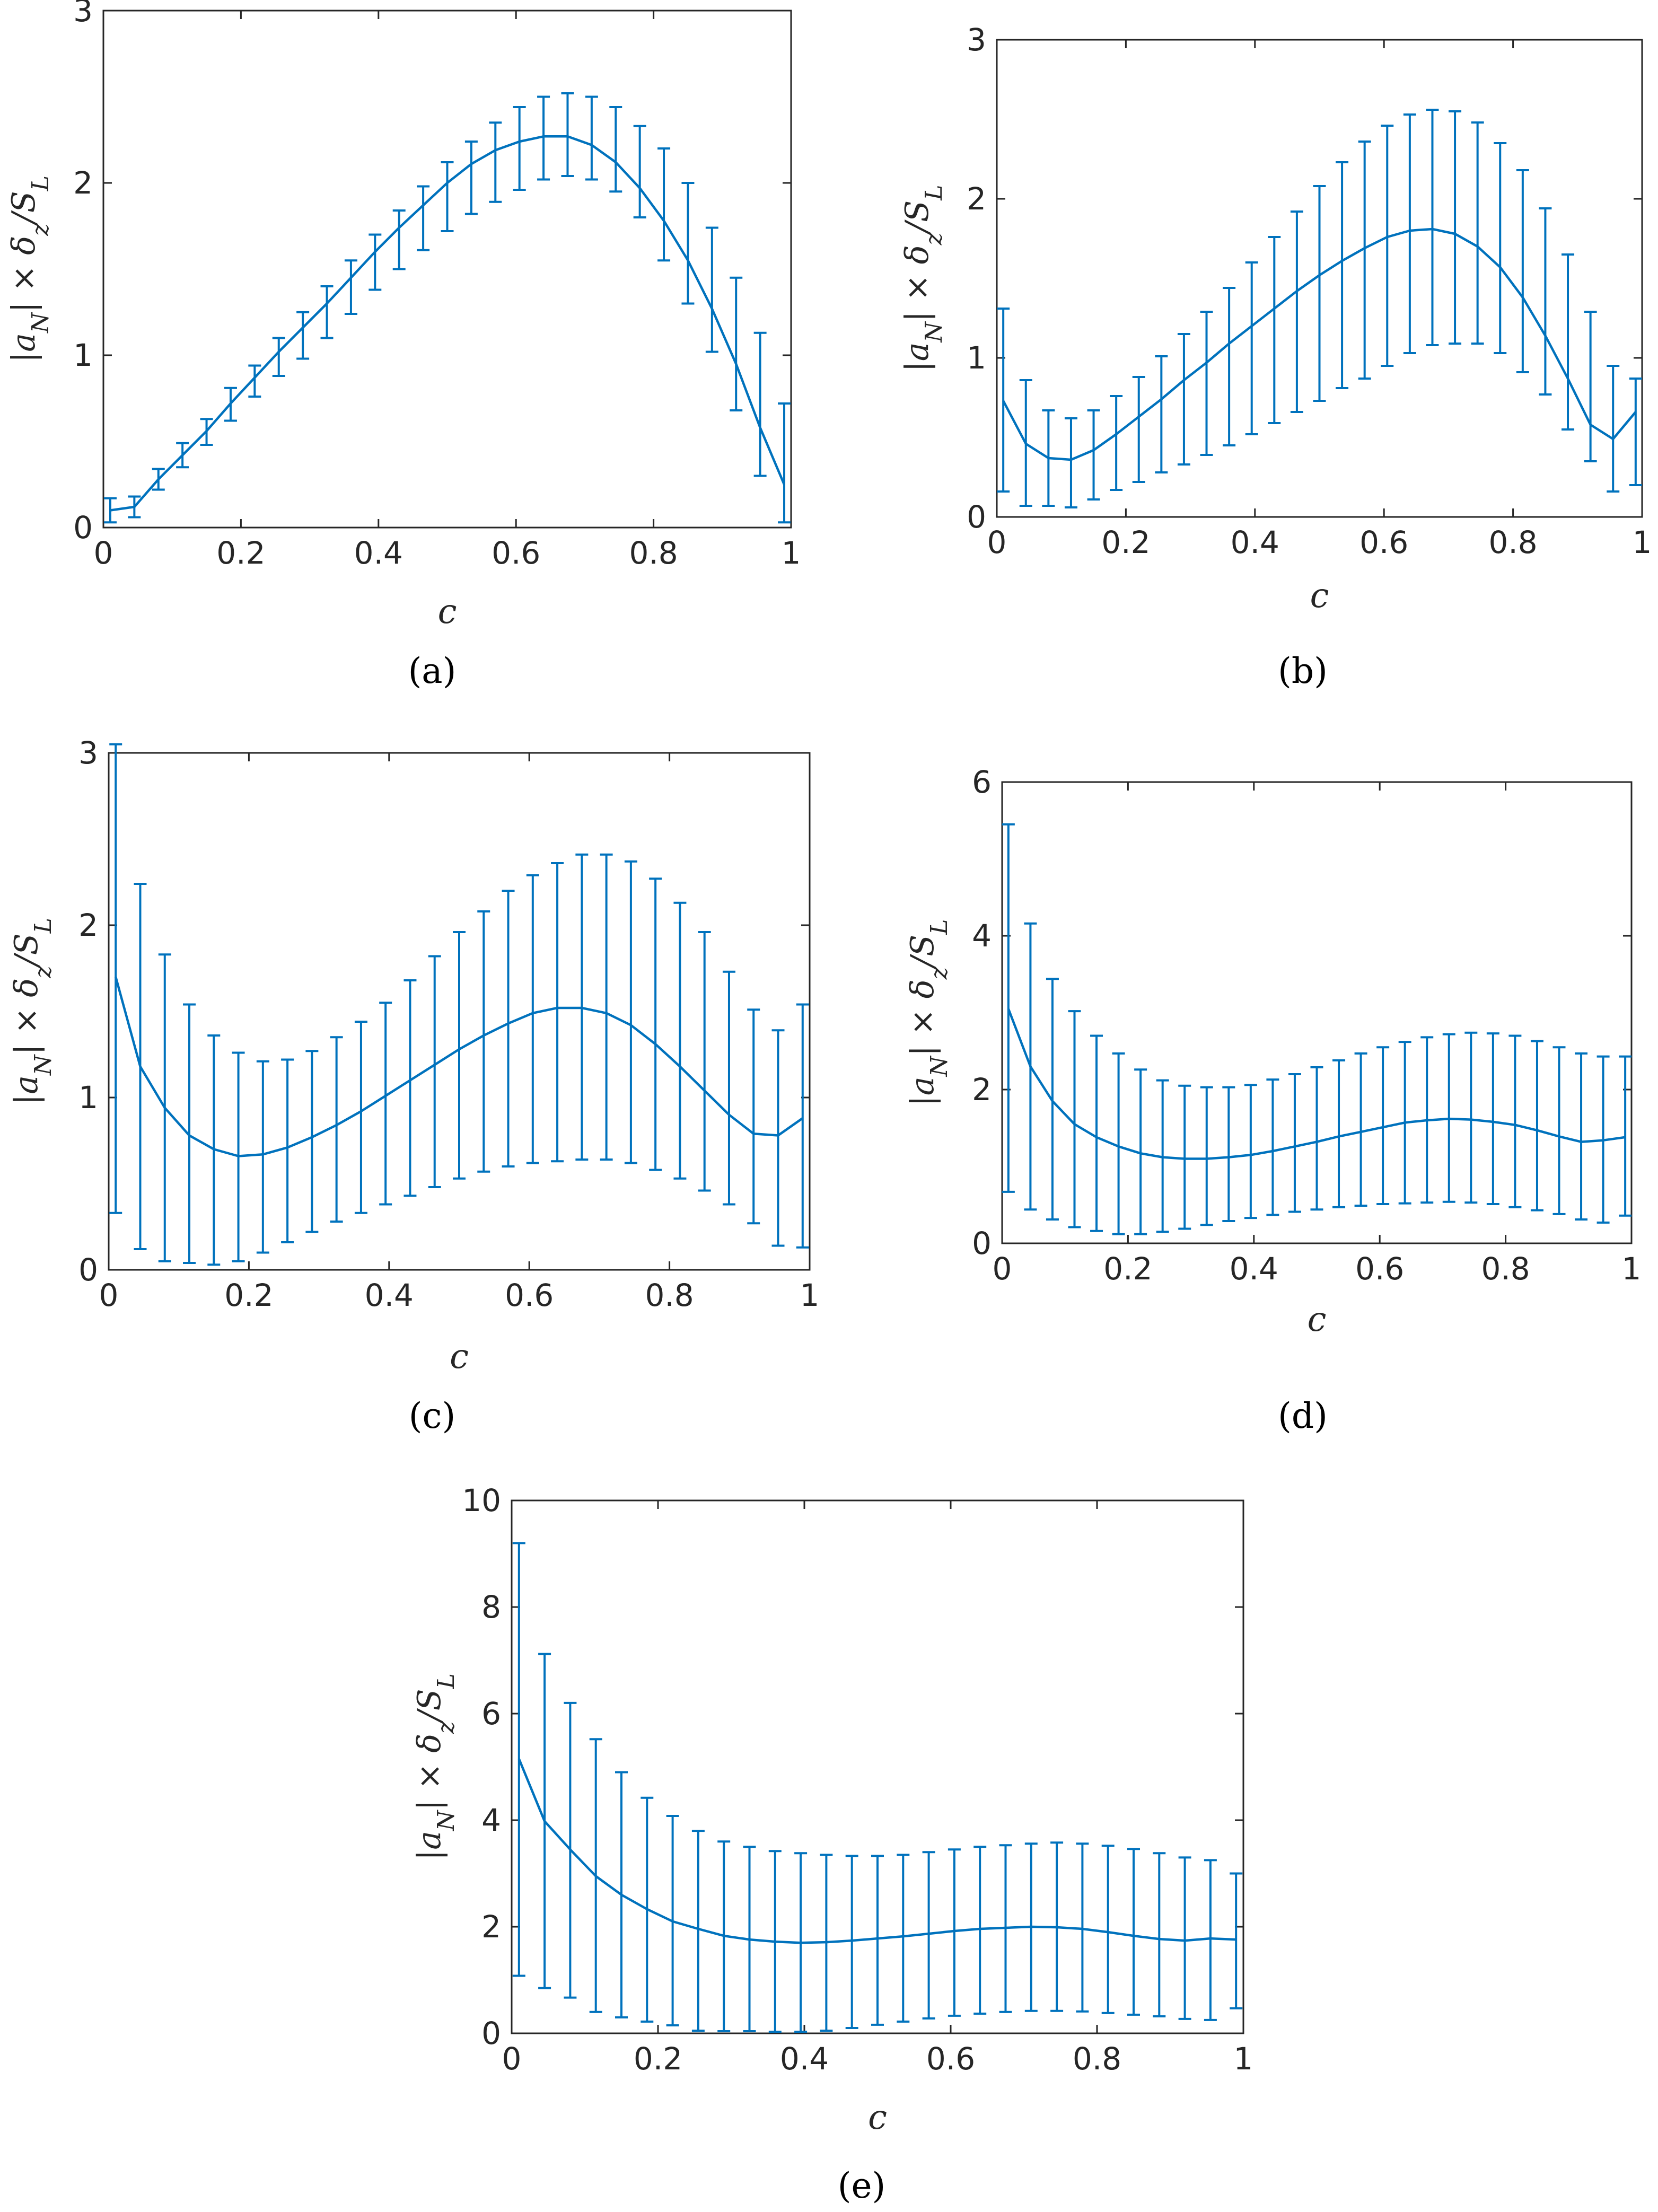  Describe the element at coordinates (982, 936) in the screenshot. I see `y-tick-label: 4` at that location.